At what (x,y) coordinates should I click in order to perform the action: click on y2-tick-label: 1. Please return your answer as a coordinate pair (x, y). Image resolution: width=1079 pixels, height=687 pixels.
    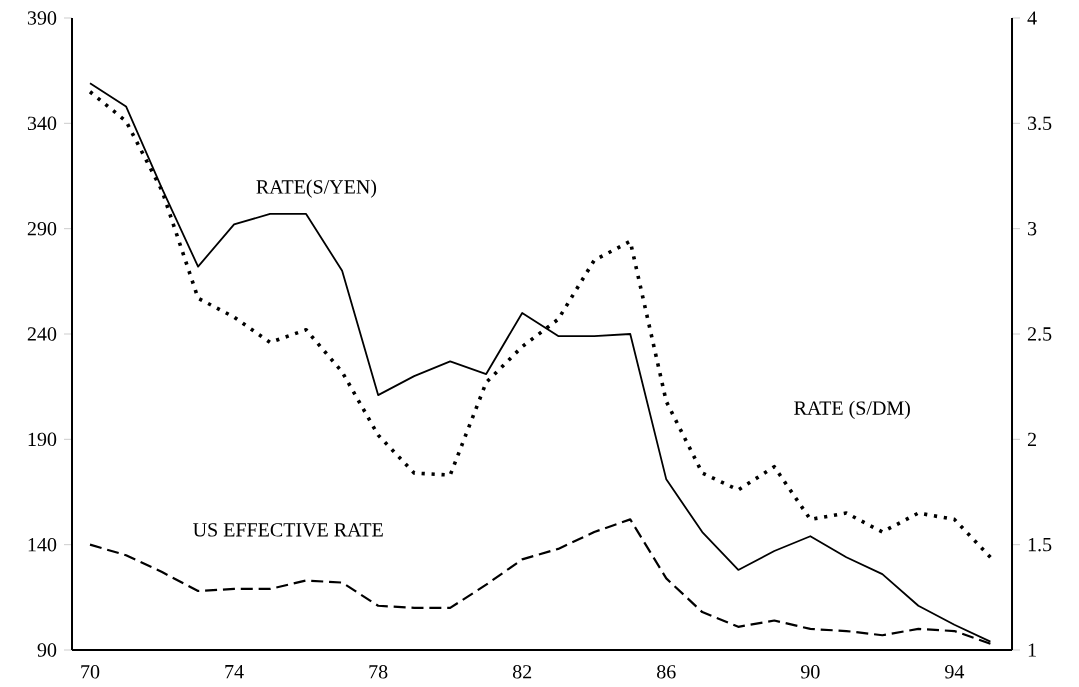
    Looking at the image, I should click on (1032, 650).